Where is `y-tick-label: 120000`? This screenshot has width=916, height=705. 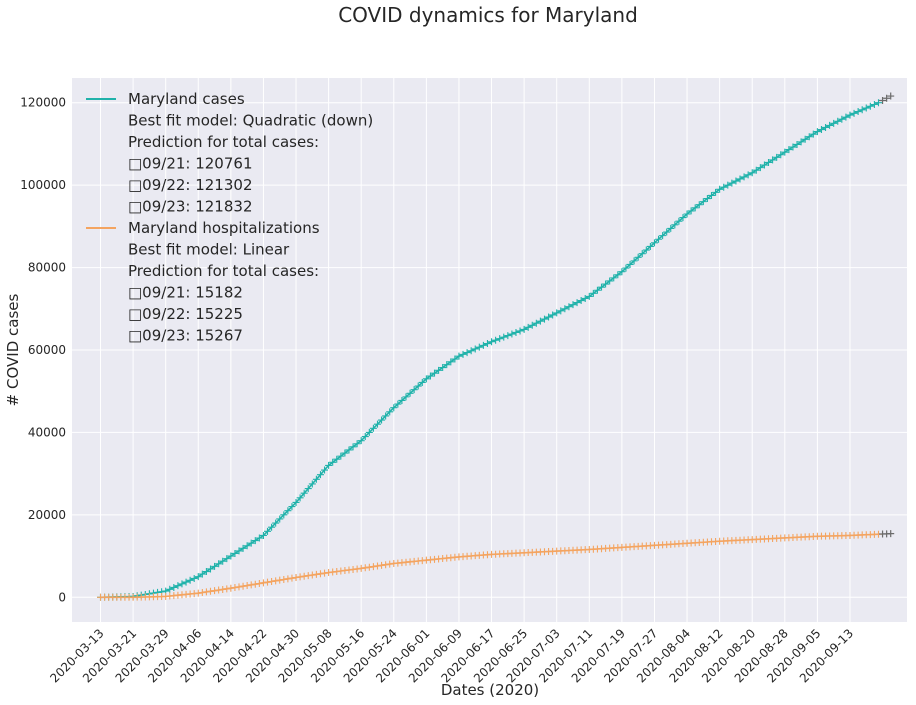
y-tick-label: 120000 is located at coordinates (43, 103).